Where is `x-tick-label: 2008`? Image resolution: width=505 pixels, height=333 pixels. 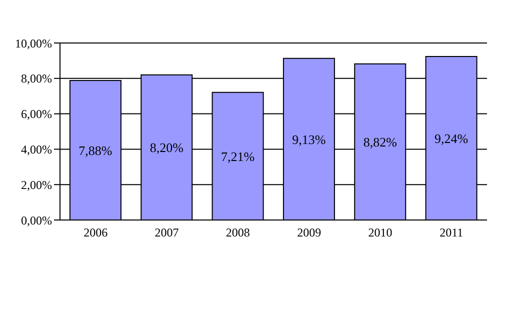
x-tick-label: 2008 is located at coordinates (238, 233).